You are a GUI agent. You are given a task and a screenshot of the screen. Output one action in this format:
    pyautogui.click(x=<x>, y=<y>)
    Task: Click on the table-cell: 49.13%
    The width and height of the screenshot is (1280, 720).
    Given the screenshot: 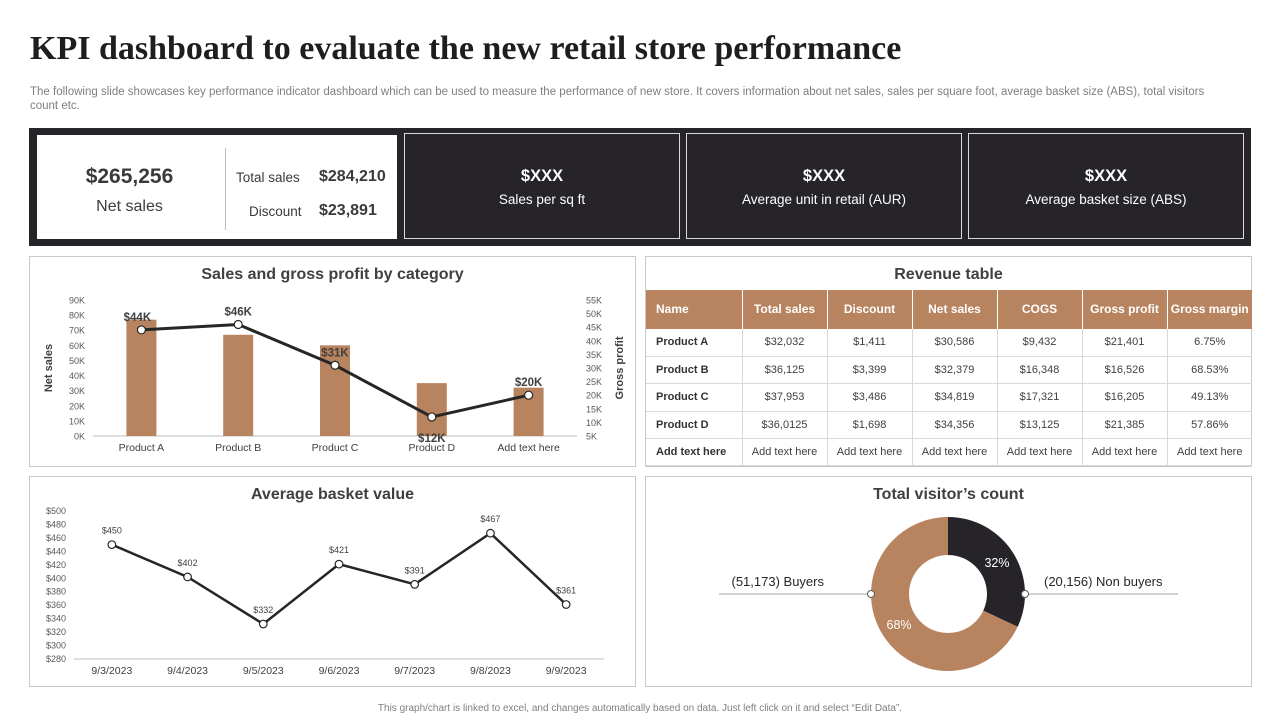 What is the action you would take?
    pyautogui.click(x=1209, y=397)
    